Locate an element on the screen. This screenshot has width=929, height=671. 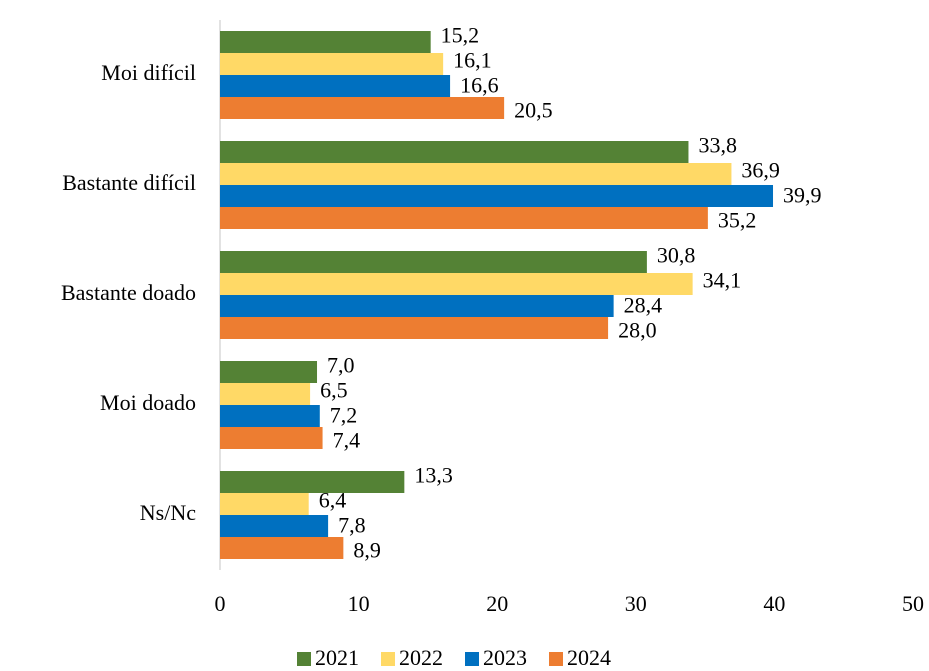
value-label: 30,8 is located at coordinates (676, 255).